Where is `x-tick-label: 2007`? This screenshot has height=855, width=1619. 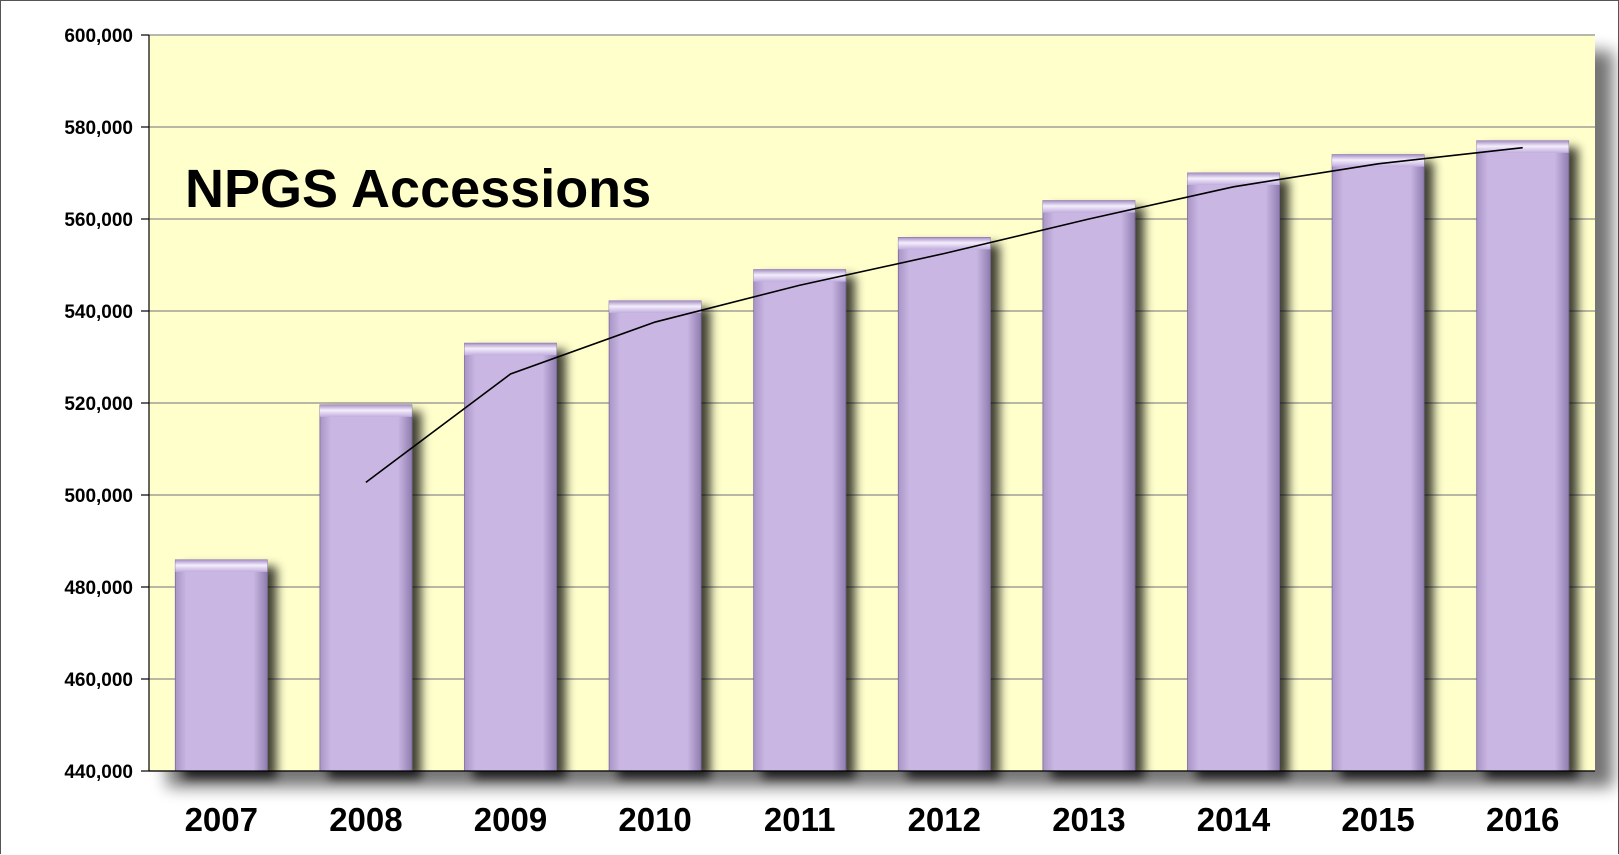
x-tick-label: 2007 is located at coordinates (221, 819).